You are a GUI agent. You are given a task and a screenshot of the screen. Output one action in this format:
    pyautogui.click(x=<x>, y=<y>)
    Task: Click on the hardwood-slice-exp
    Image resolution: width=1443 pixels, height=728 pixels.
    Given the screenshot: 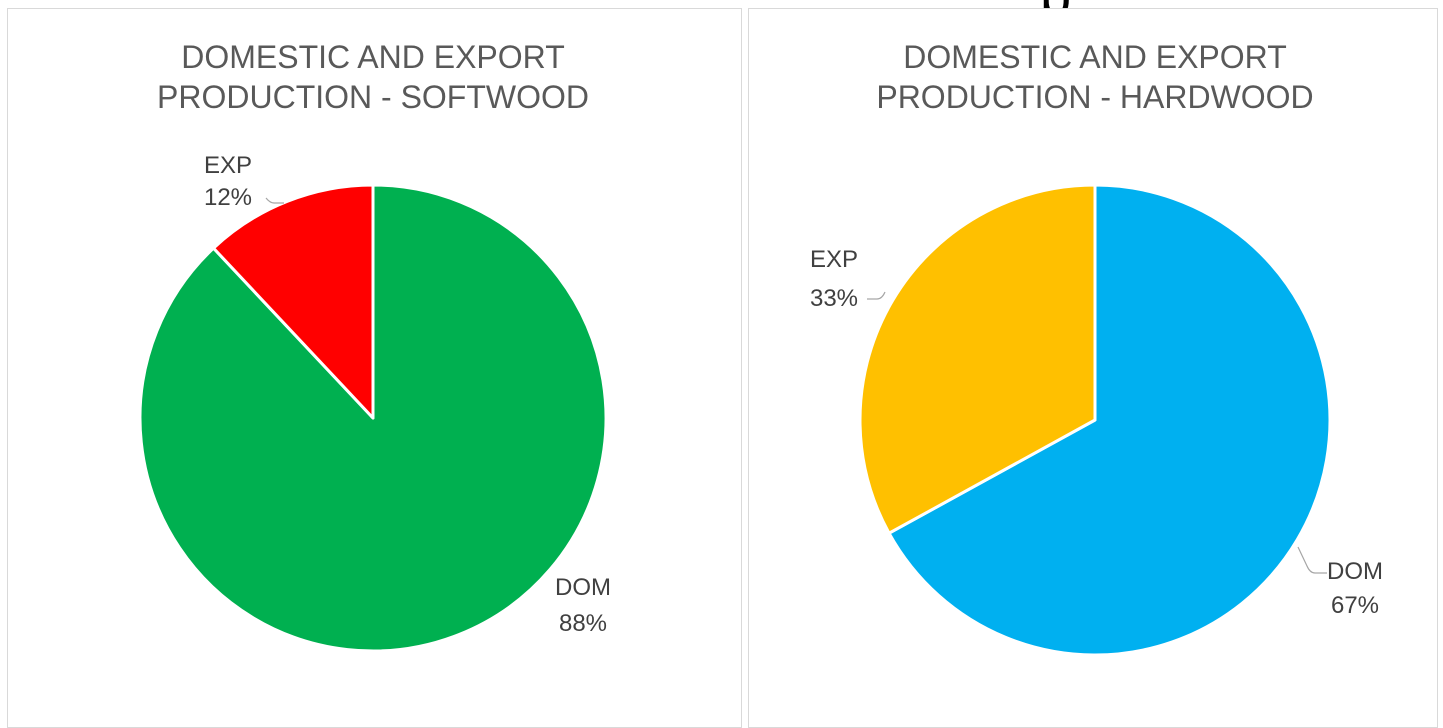 What is the action you would take?
    pyautogui.click(x=977, y=359)
    